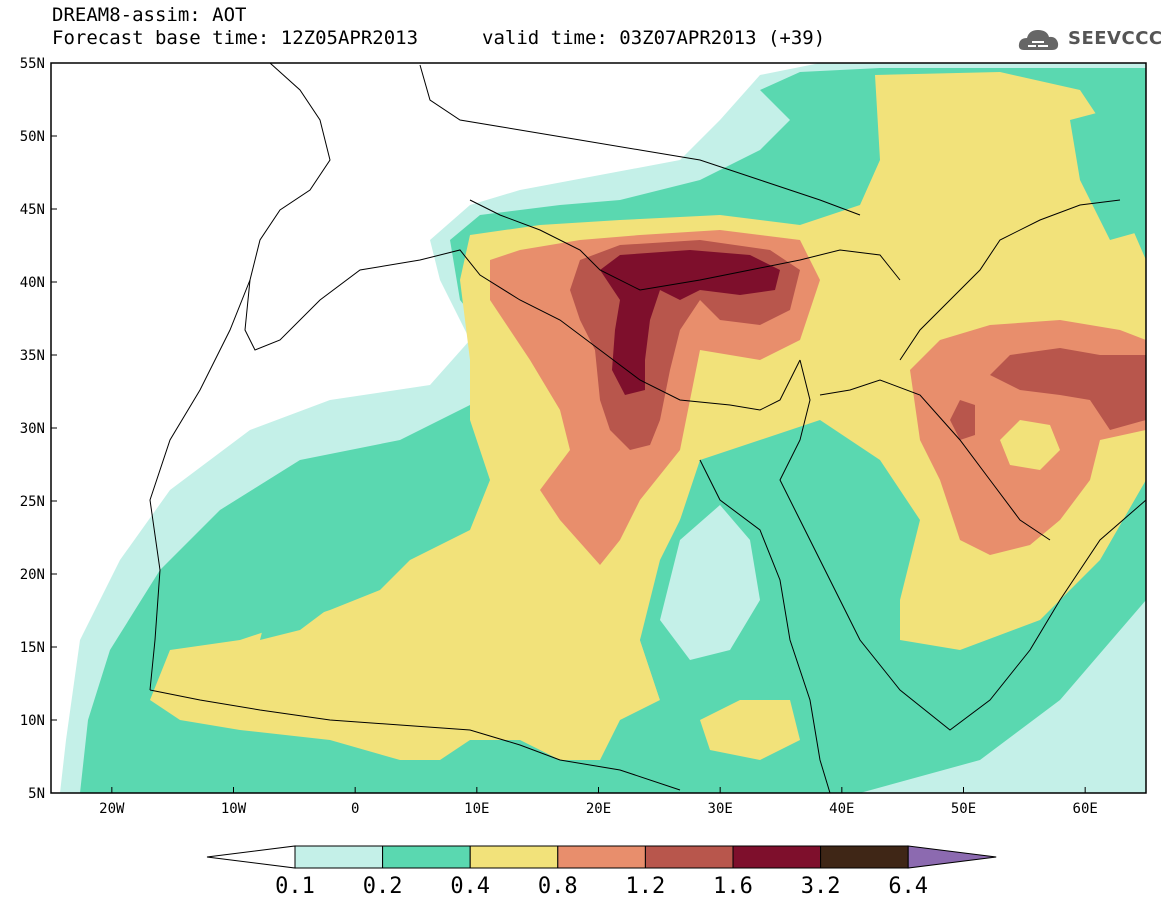  What do you see at coordinates (295, 886) in the screenshot?
I see `colorbar-label: 0.1` at bounding box center [295, 886].